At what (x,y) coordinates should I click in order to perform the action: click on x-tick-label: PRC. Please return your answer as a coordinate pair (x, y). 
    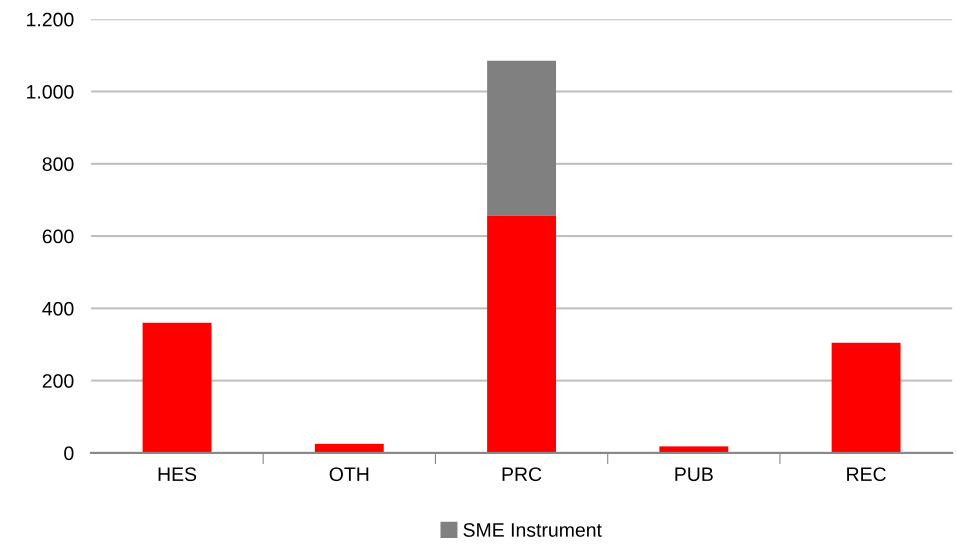
    Looking at the image, I should click on (522, 474).